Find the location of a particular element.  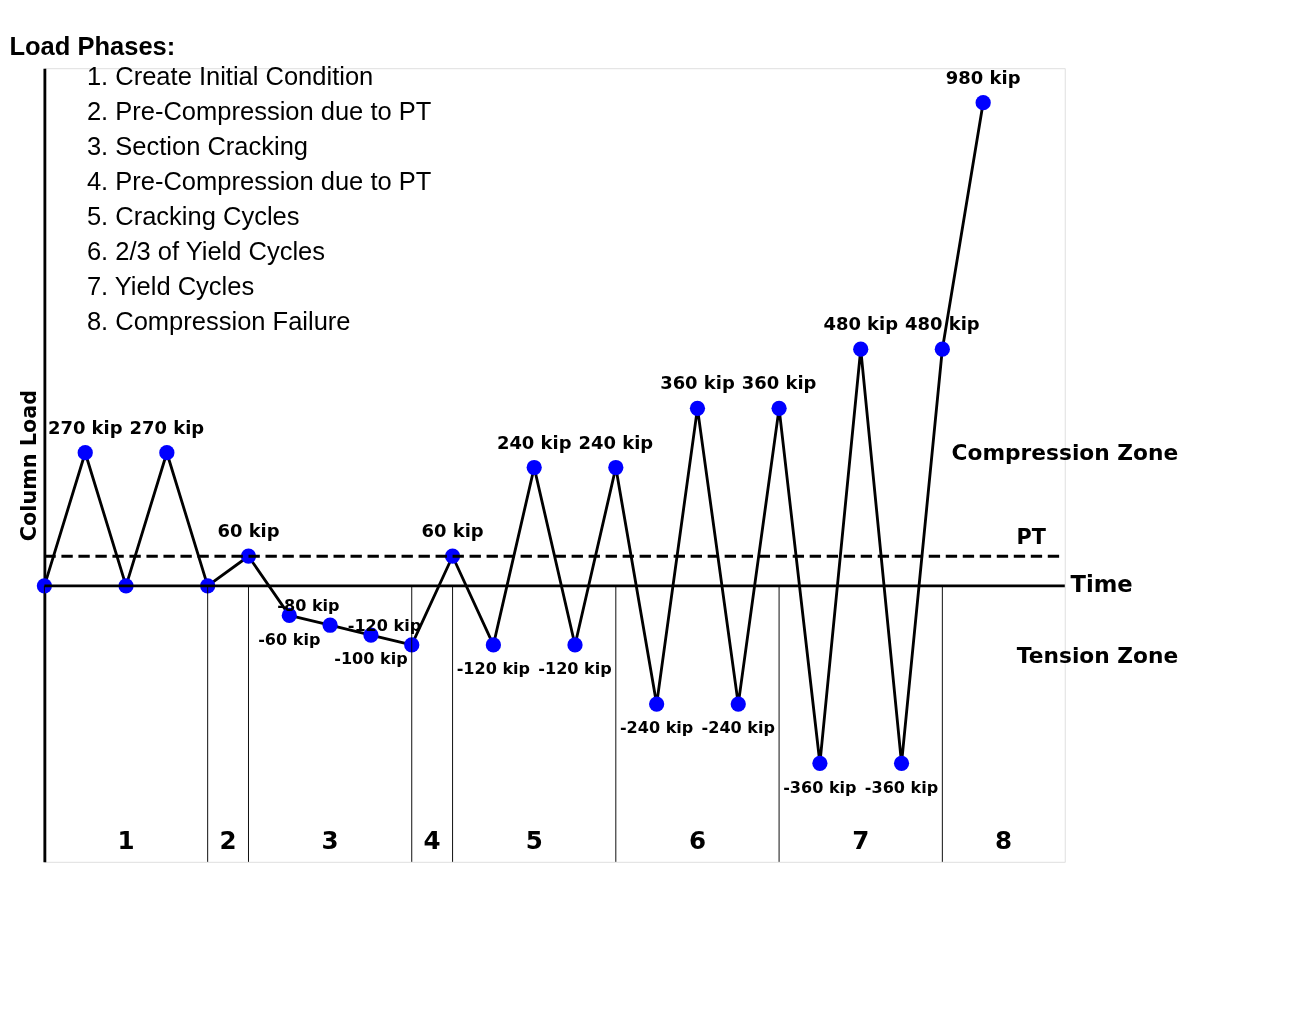

annotation: 6. 2/3 of Yield Cycles is located at coordinates (206, 251).